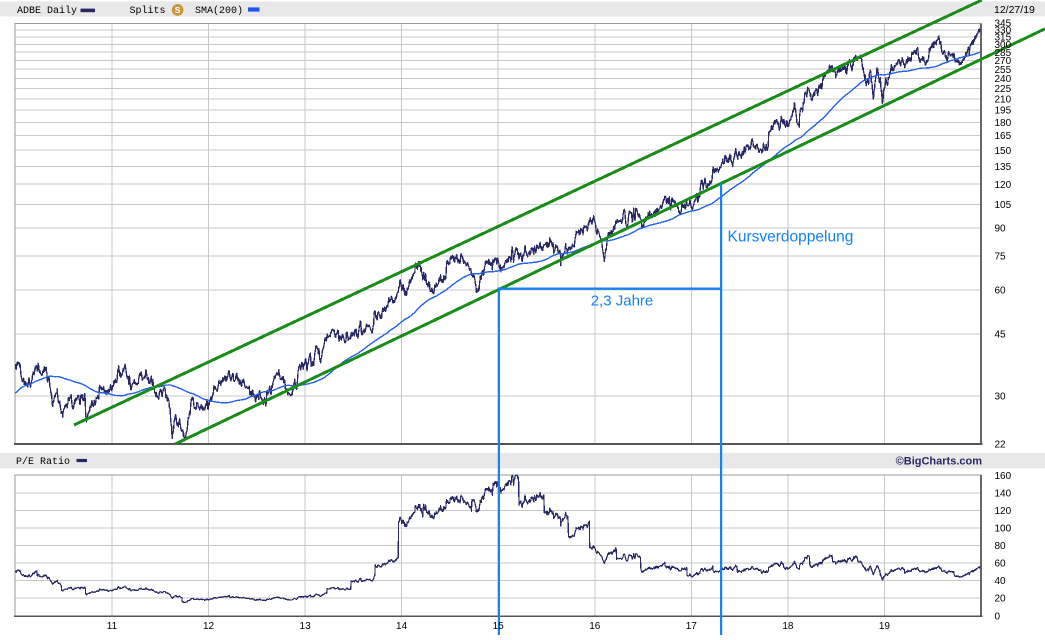 The width and height of the screenshot is (1045, 640). What do you see at coordinates (1001, 546) in the screenshot?
I see `svg-text: 80` at bounding box center [1001, 546].